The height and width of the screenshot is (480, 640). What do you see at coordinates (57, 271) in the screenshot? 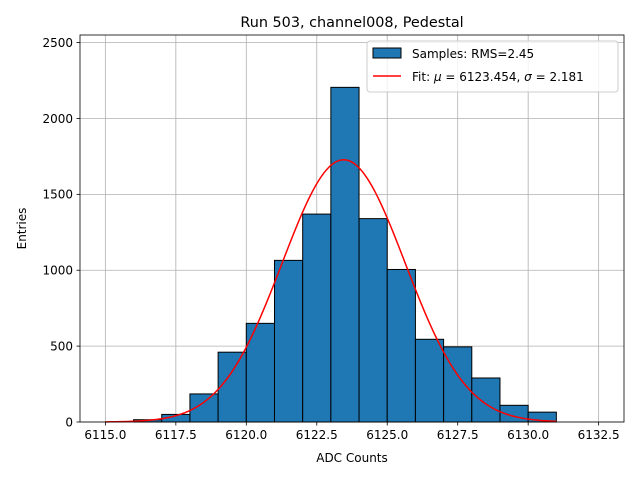
I see `y-tick-label: 1000` at bounding box center [57, 271].